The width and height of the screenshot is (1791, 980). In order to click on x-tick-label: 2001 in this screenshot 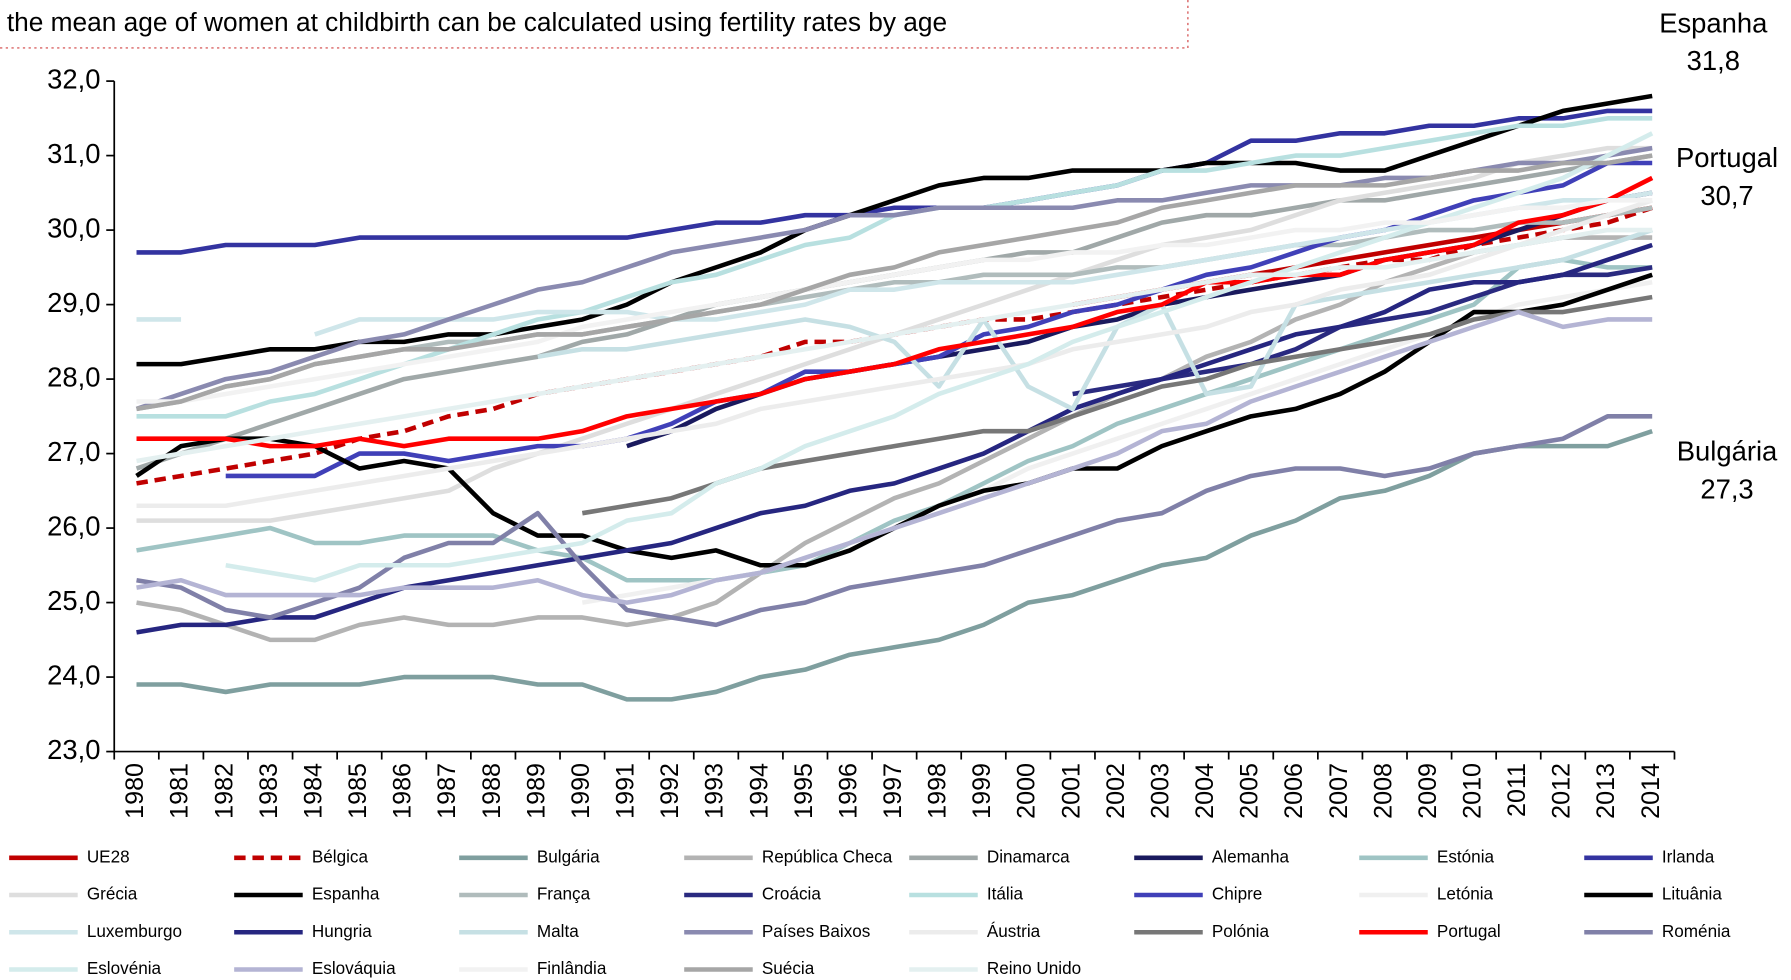, I will do `click(1071, 791)`.